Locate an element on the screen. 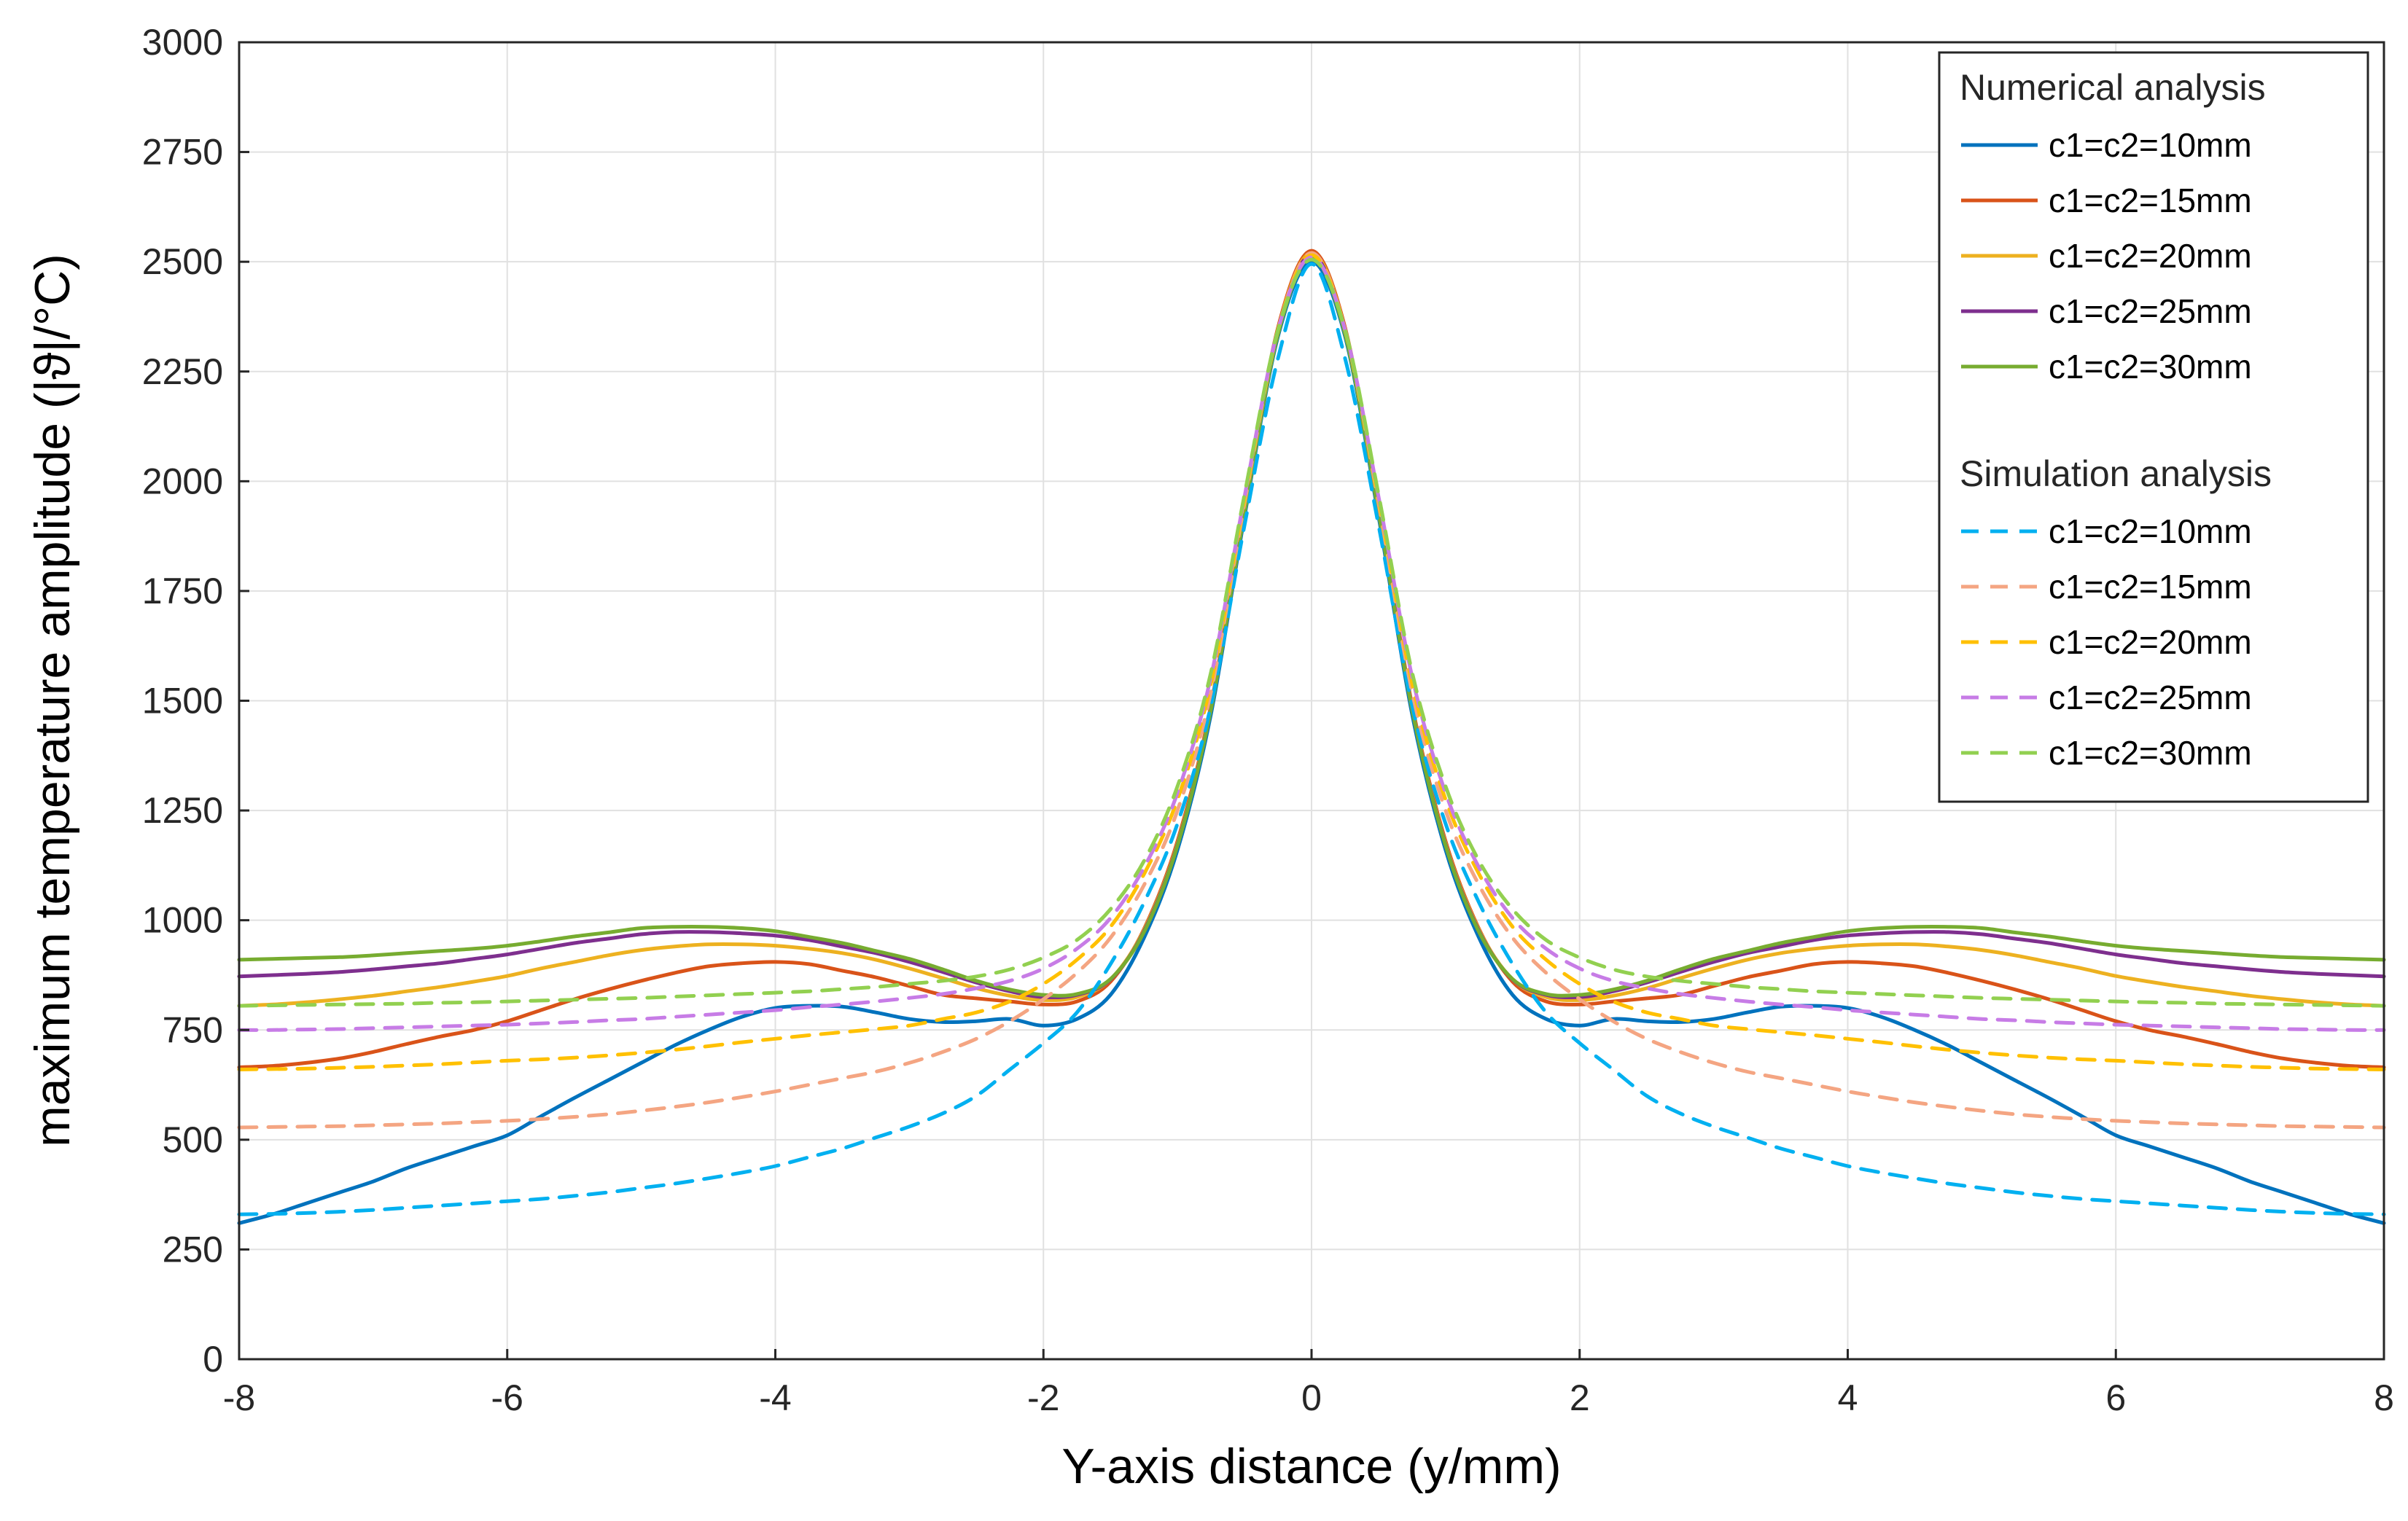  y-tick-label: 2750 is located at coordinates (183, 152).